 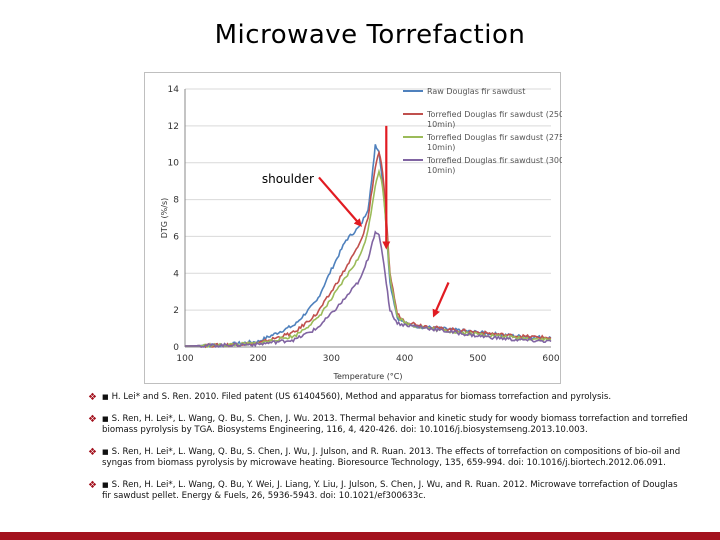 I want to click on shoulder-annotation: shoulder, so click(x=288, y=179).